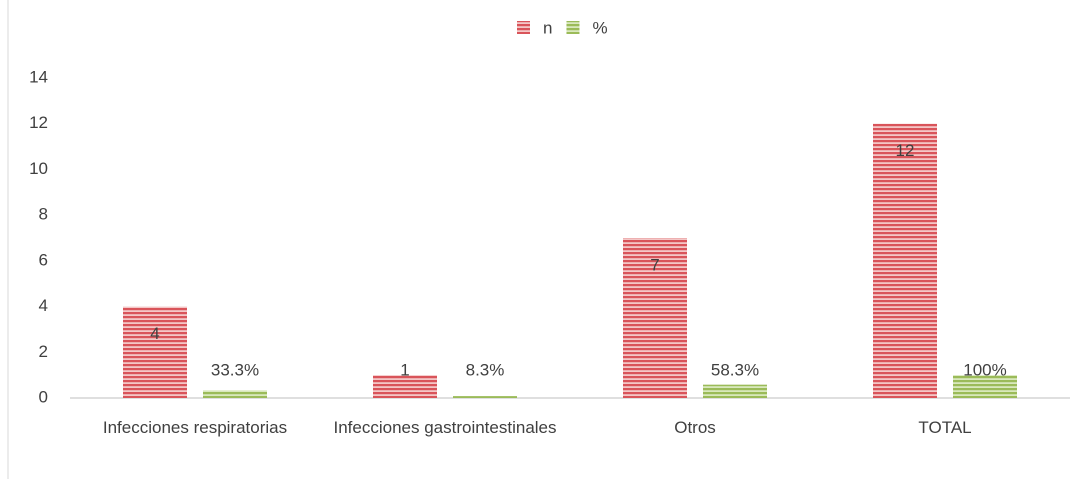  I want to click on y-tick-label: 10, so click(38, 168).